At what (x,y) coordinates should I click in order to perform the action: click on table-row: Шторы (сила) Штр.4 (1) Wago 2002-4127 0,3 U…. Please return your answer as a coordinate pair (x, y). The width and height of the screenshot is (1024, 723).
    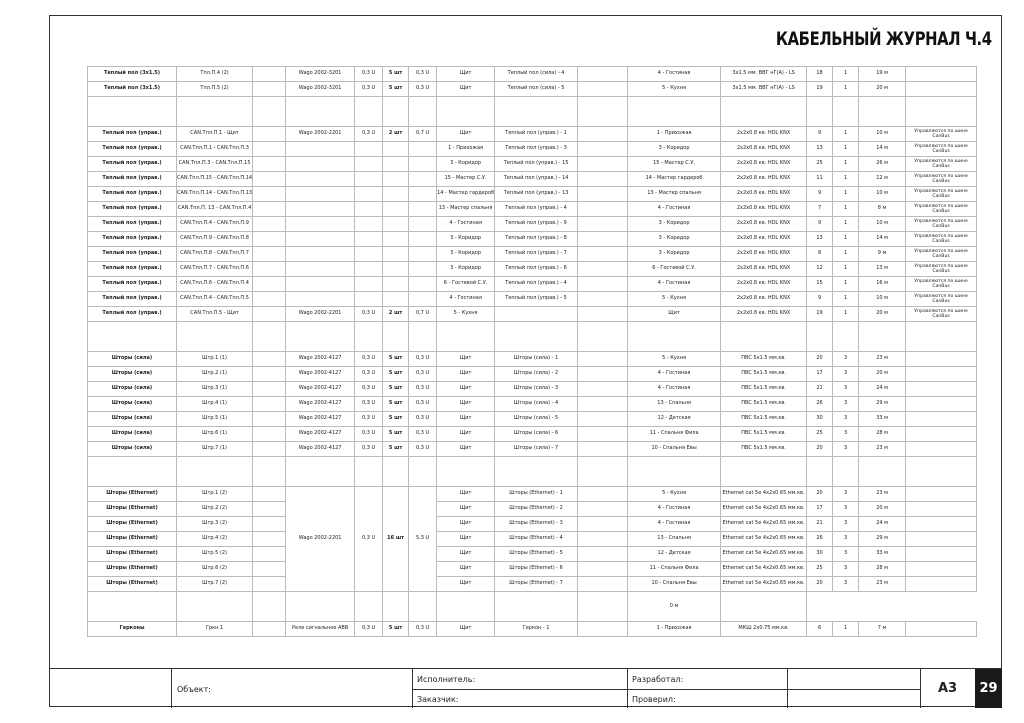
    Looking at the image, I should click on (532, 404).